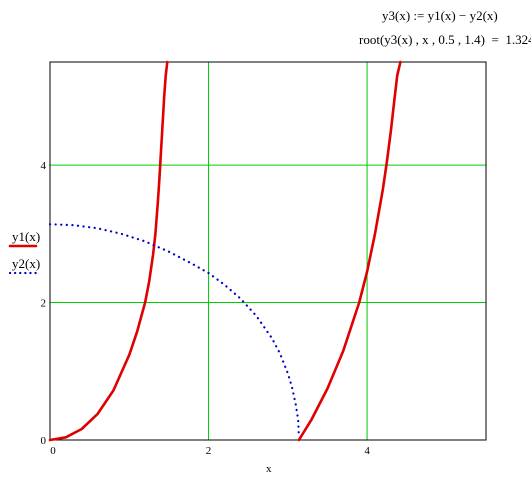 Image resolution: width=531 pixels, height=483 pixels. I want to click on x-axis-label: x, so click(269, 469).